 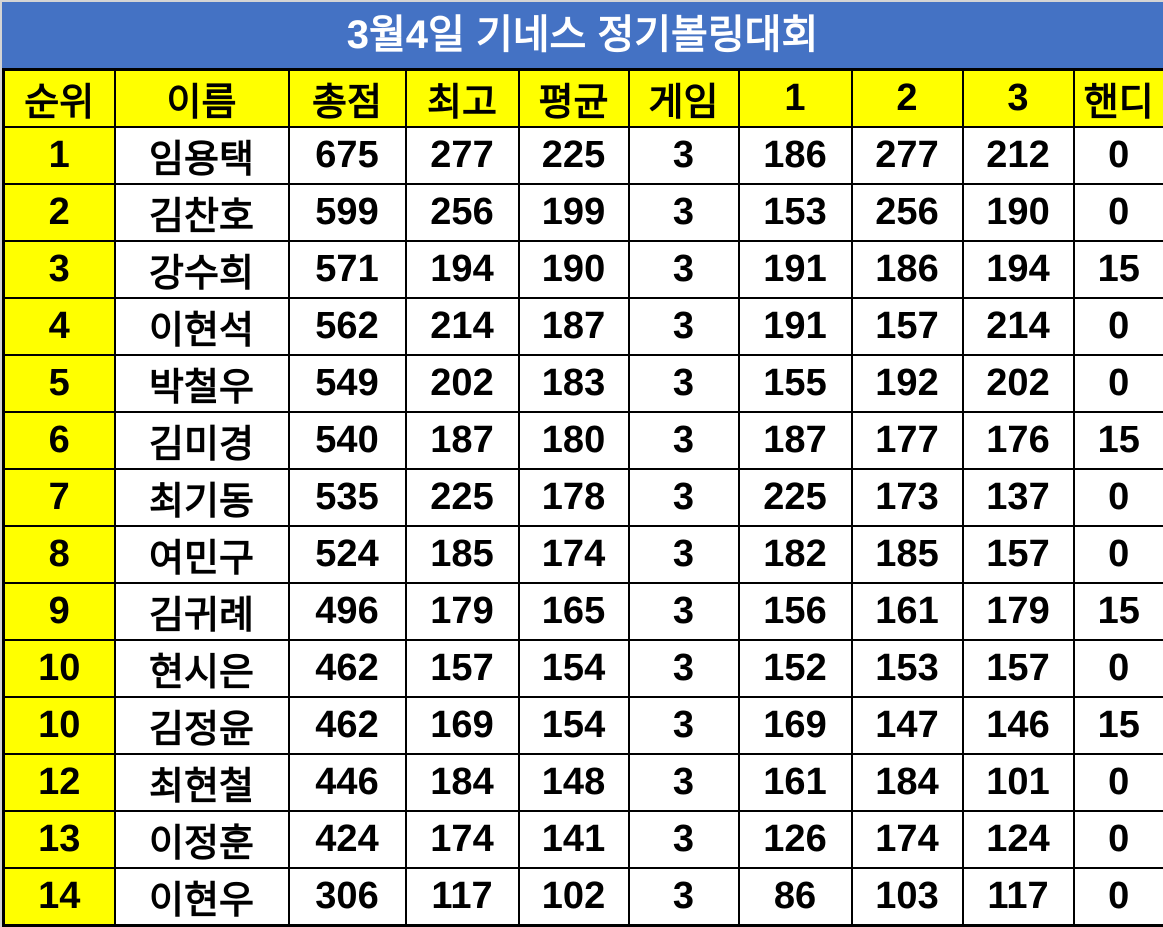 What do you see at coordinates (462, 554) in the screenshot?
I see `best-cell: 185` at bounding box center [462, 554].